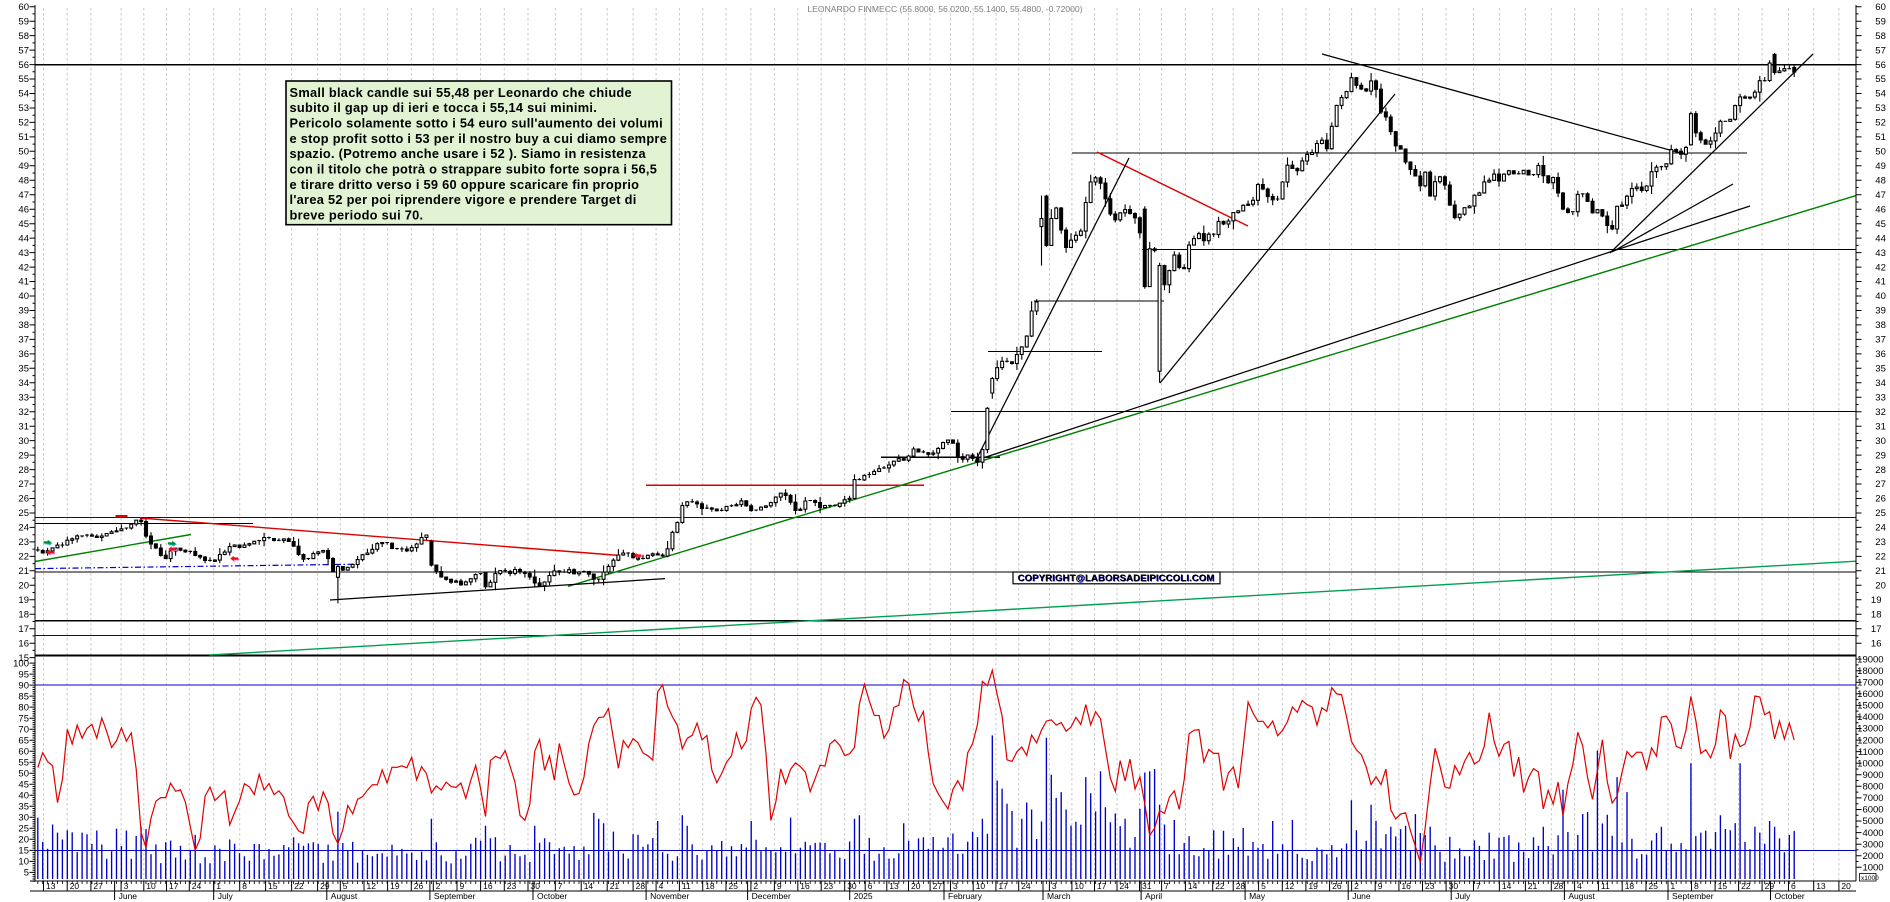 Image resolution: width=1890 pixels, height=902 pixels. What do you see at coordinates (1870, 706) in the screenshot?
I see `svg-text: 15000` at bounding box center [1870, 706].